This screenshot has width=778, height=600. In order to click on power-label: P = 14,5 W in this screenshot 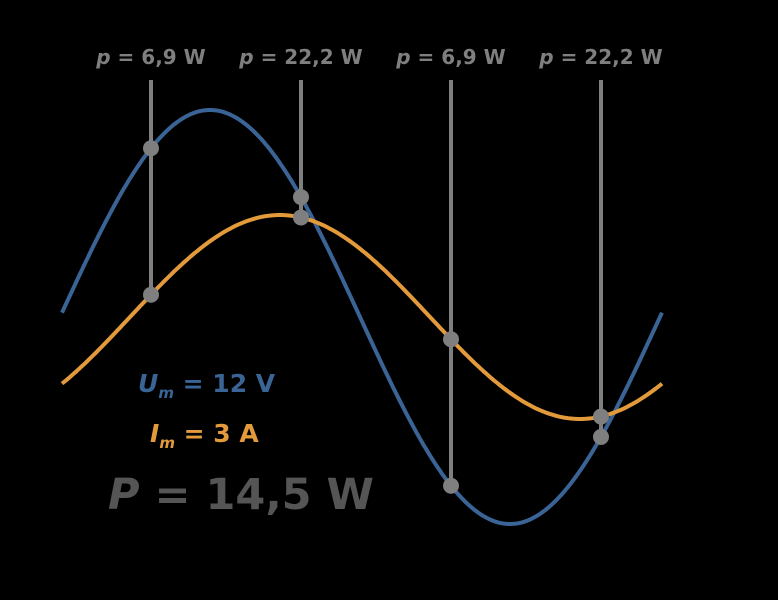, I will do `click(241, 495)`.